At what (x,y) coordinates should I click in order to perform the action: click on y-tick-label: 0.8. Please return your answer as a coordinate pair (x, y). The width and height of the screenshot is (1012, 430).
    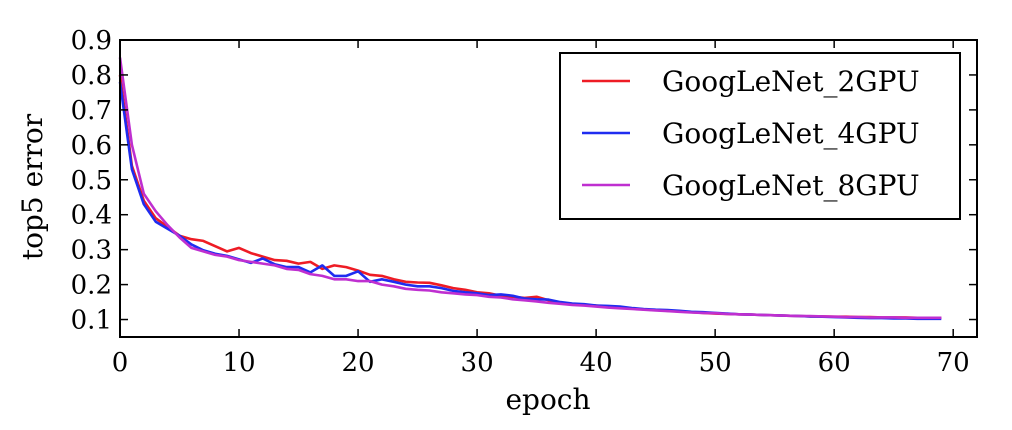
    Looking at the image, I should click on (91, 76).